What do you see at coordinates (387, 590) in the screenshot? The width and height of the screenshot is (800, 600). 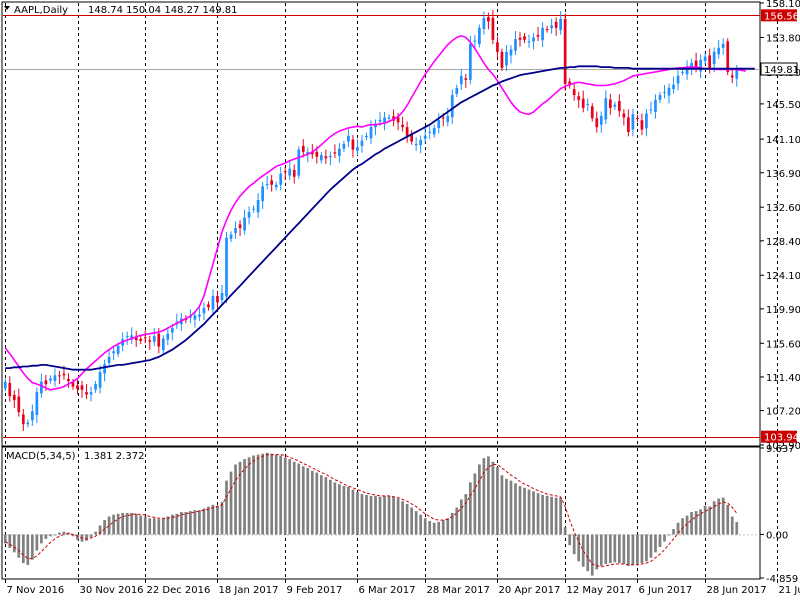 I see `time-tick-label: 6 Mar 2017` at bounding box center [387, 590].